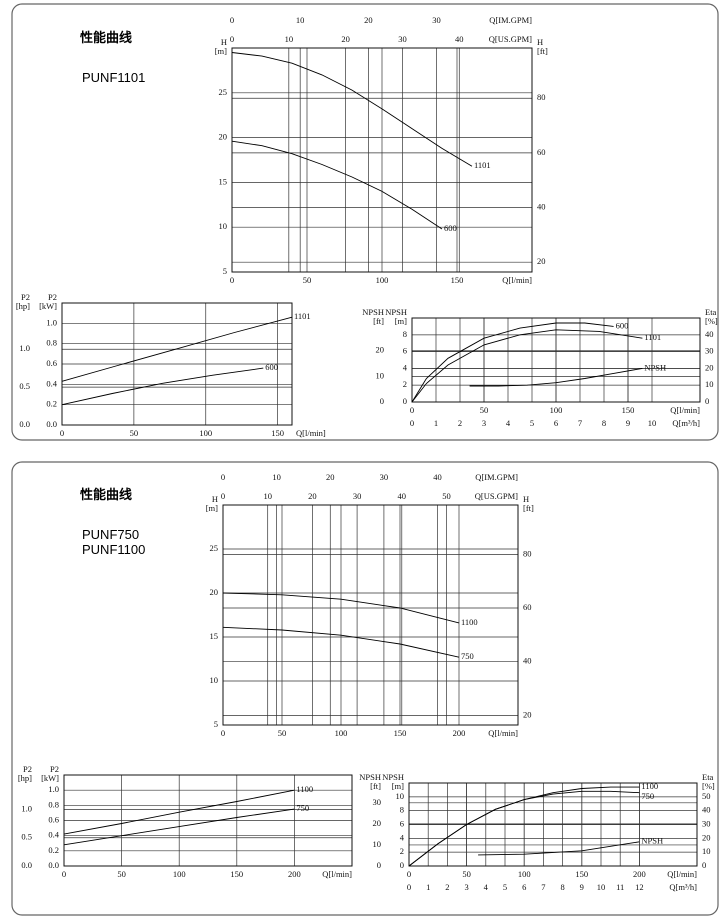  Describe the element at coordinates (402, 496) in the screenshot. I see `x-tick-label: 40` at that location.